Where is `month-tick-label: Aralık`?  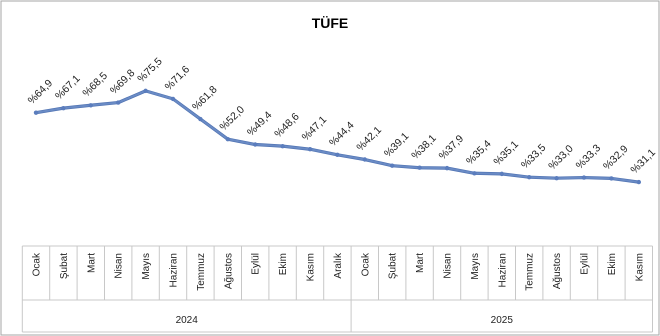
month-tick-label: Aralık is located at coordinates (338, 265).